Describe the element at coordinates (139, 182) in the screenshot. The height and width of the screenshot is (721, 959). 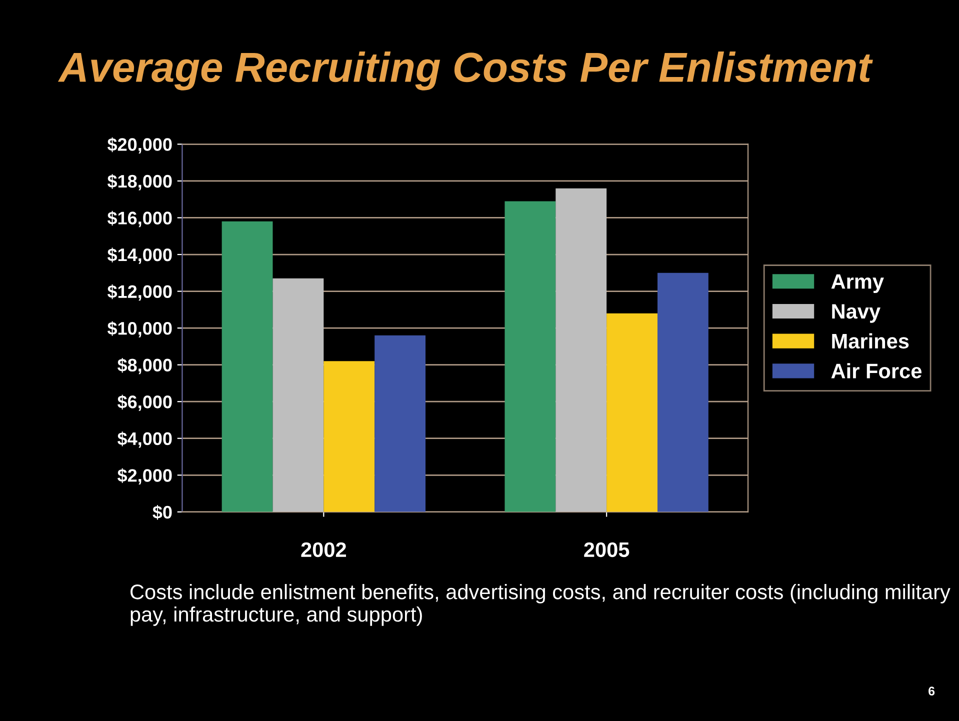
I see `y-tick-label: $18,000` at that location.